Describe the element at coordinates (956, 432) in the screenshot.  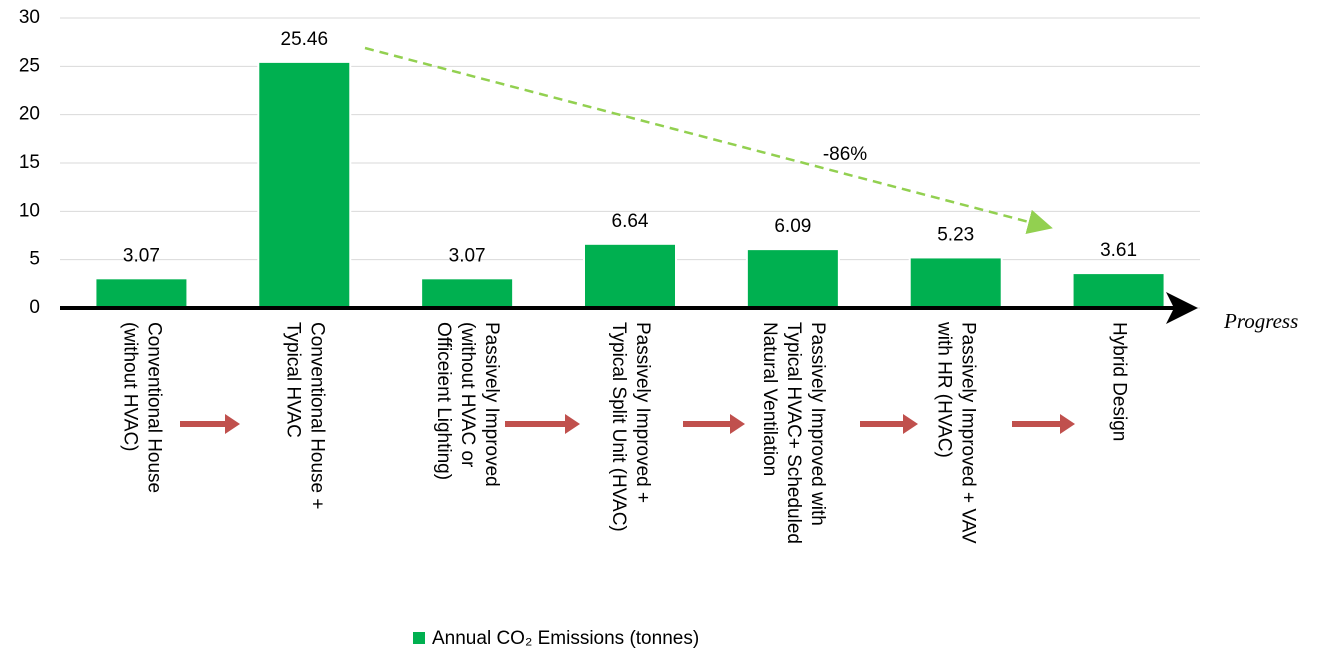
I see `x-tick-label: Passively Improved + VAVwith HR (HVAC)` at that location.